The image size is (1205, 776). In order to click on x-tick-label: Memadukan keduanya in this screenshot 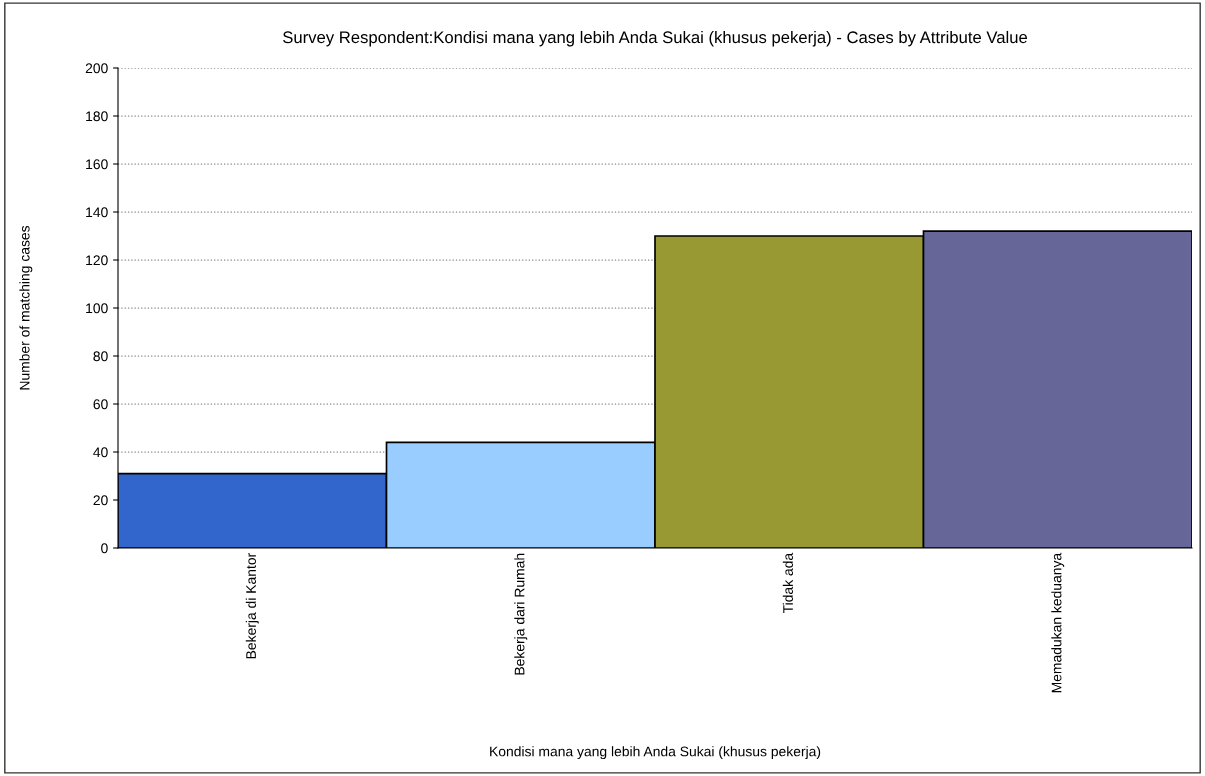, I will do `click(1058, 622)`.